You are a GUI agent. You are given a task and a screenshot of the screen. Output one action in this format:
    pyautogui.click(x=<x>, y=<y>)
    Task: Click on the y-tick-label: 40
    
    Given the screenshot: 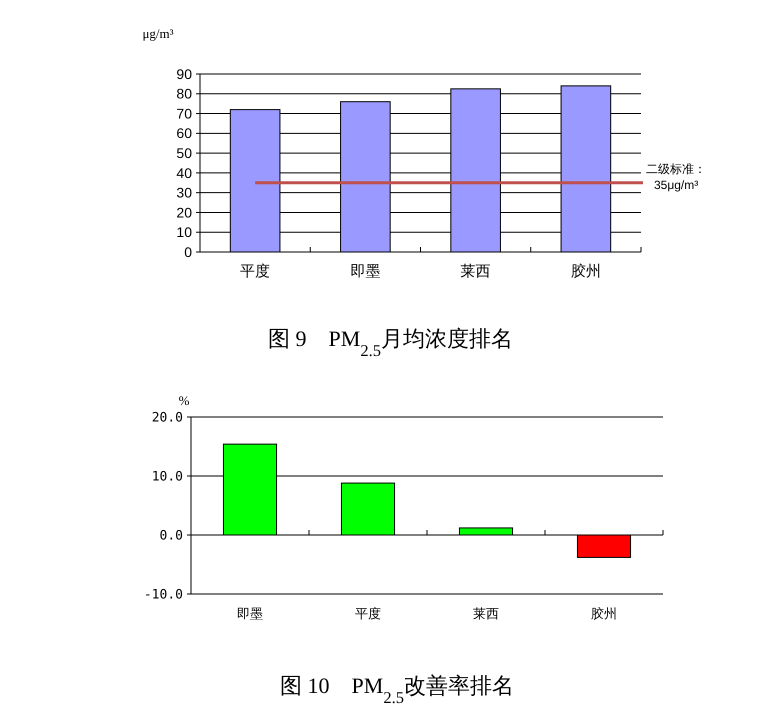 What is the action you would take?
    pyautogui.click(x=184, y=172)
    